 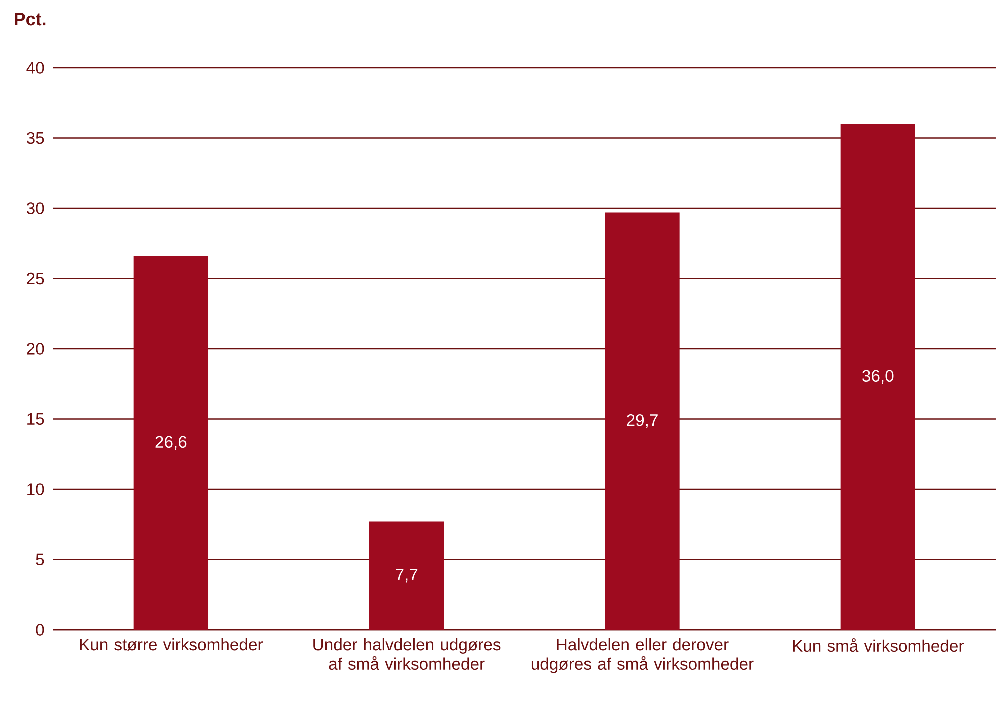 I want to click on y-tick-label: 15, so click(x=36, y=419).